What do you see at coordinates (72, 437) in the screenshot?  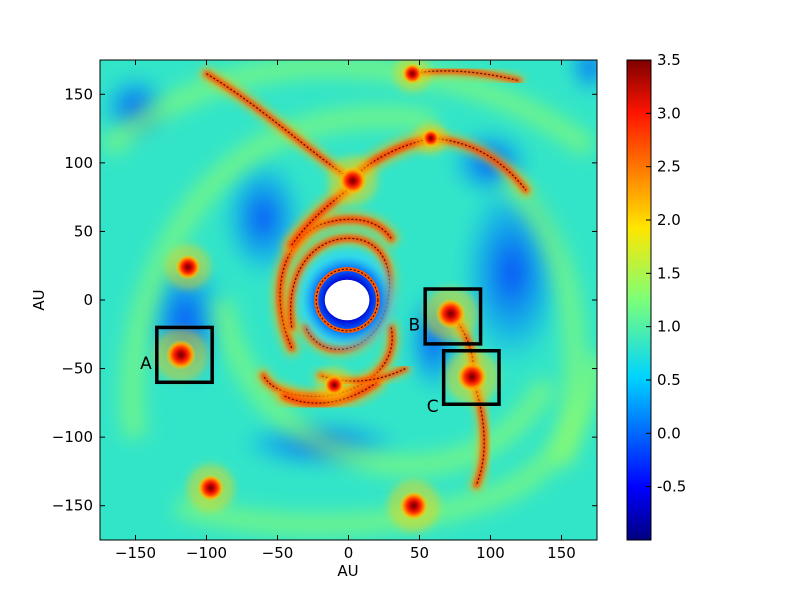 I see `y-tick-label: −100` at bounding box center [72, 437].